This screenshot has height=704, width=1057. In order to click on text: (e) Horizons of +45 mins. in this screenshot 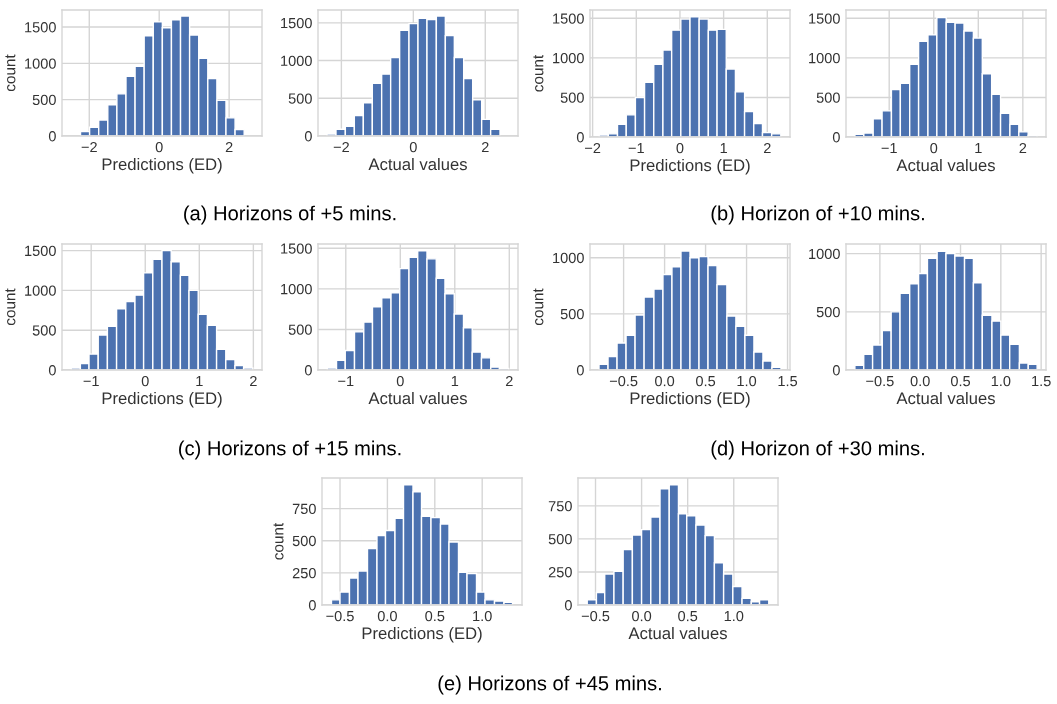, I will do `click(549, 685)`.